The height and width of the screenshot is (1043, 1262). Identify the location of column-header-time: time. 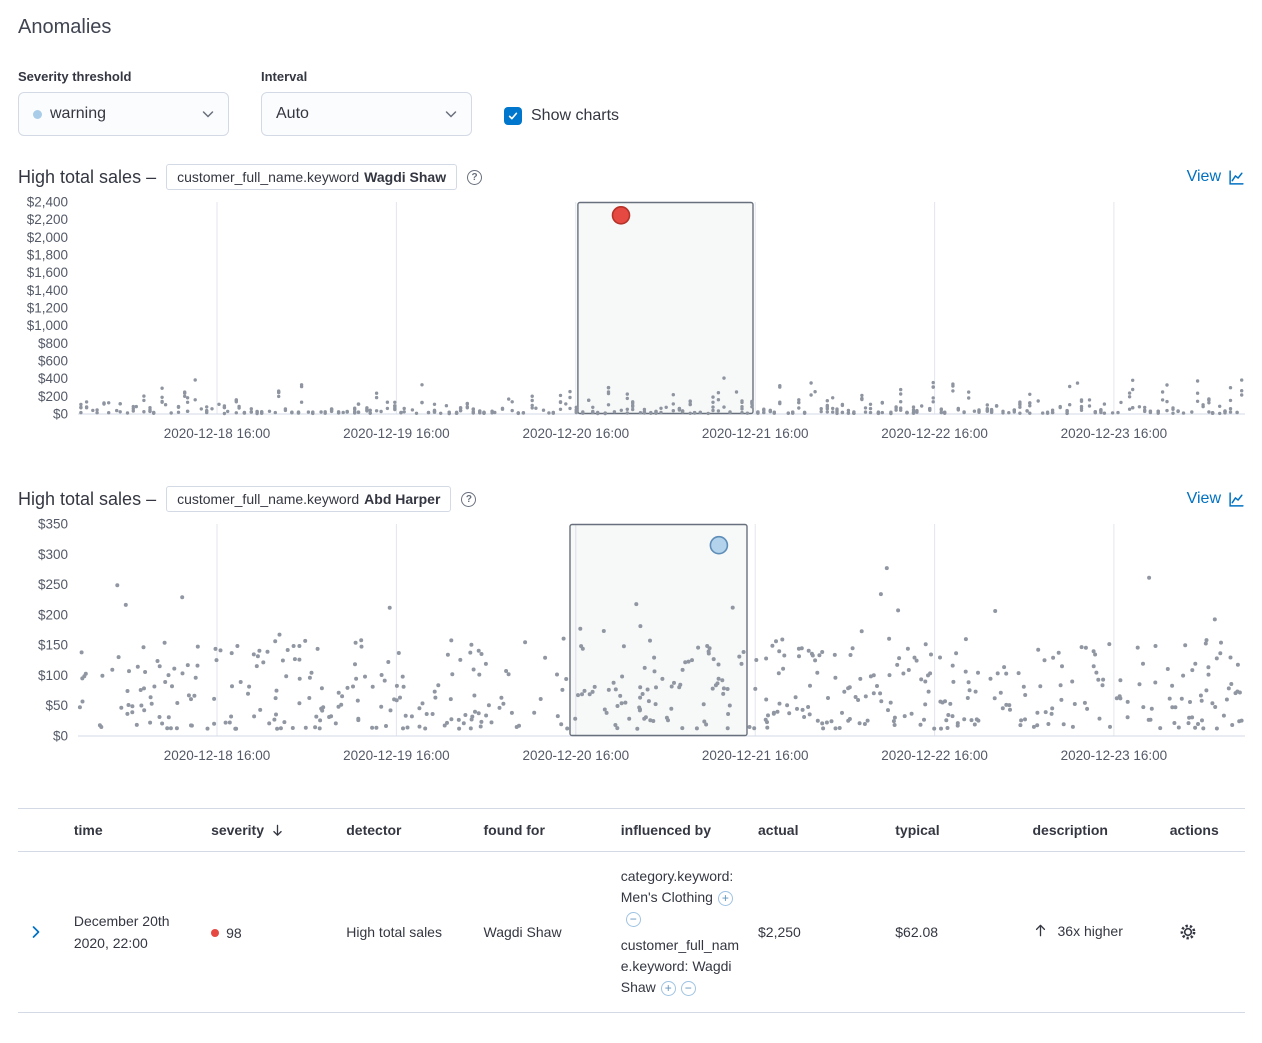
(134, 830).